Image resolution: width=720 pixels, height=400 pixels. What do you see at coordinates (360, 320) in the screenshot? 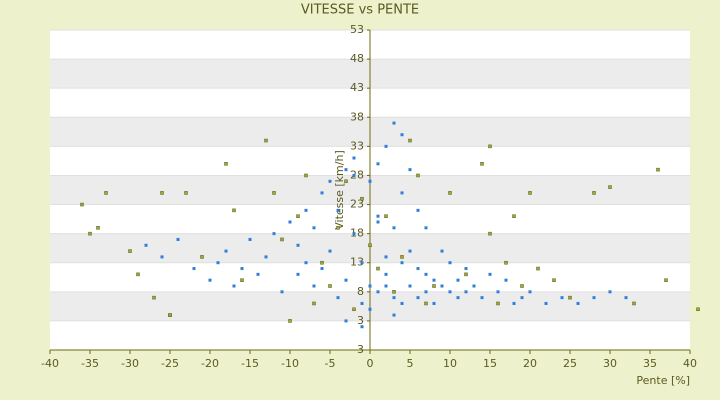
I see `y-tick-label: 3` at bounding box center [360, 320].